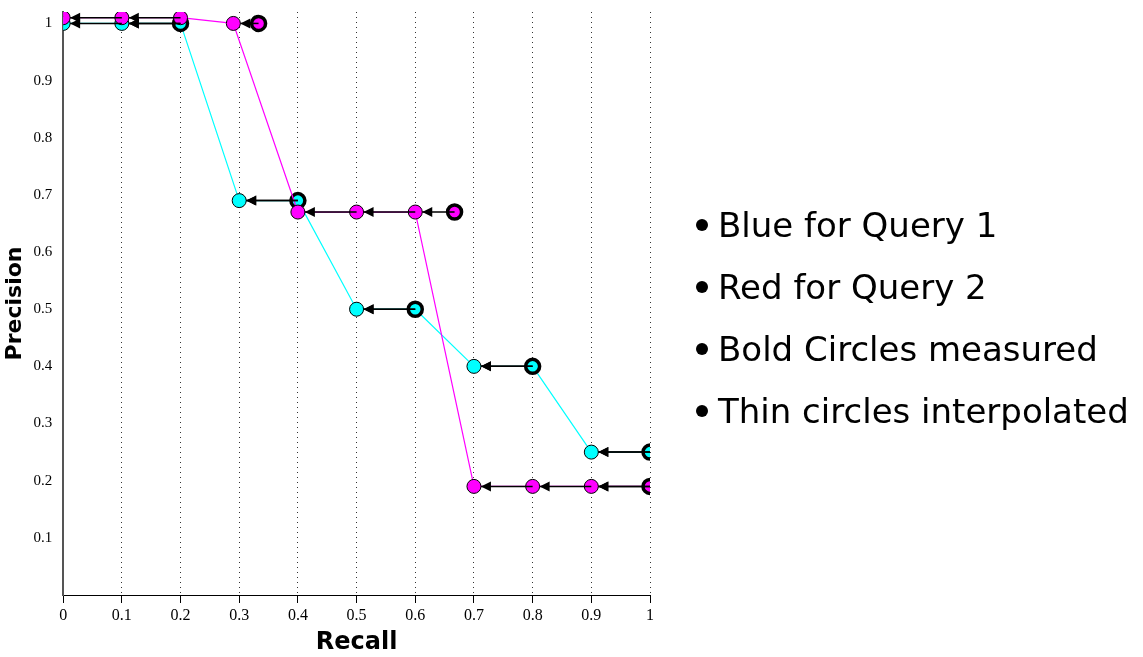 The image size is (1143, 657). Describe the element at coordinates (43, 193) in the screenshot. I see `y-tick-label: 0.7` at that location.